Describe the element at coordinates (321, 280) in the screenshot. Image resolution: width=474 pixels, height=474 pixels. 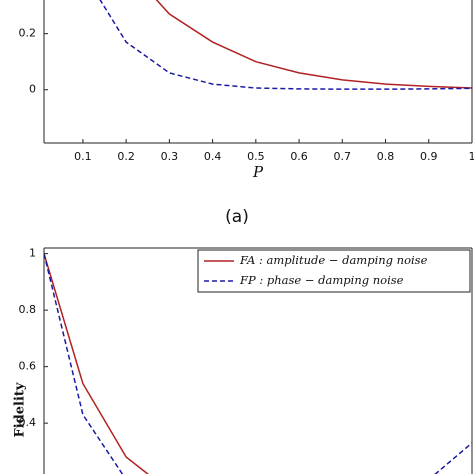
I see `legend-label: FP : phase − damping noise` at that location.